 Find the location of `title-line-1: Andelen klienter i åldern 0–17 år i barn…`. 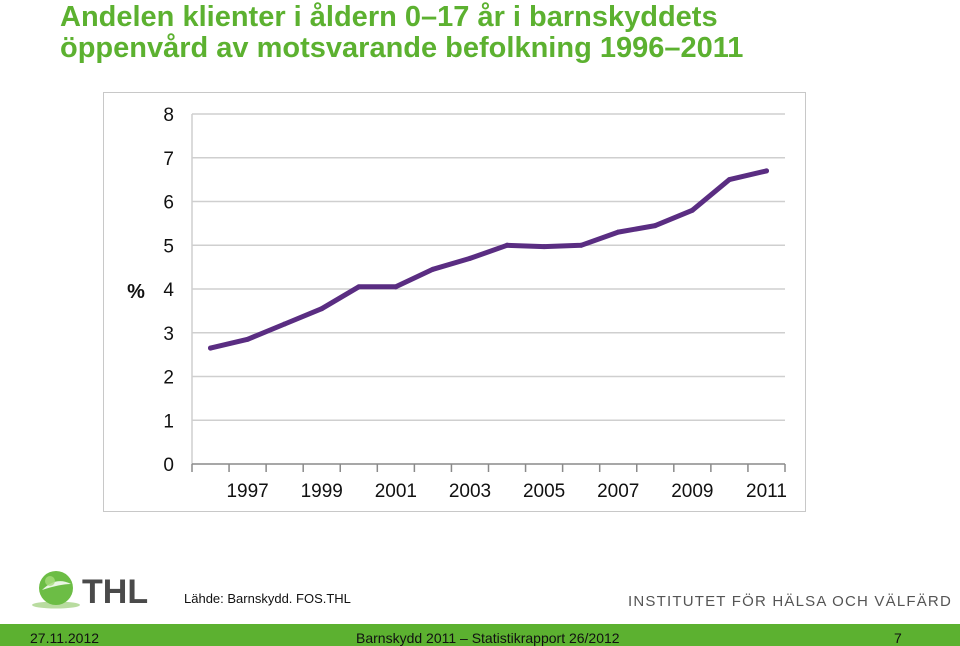

title-line-1: Andelen klienter i åldern 0–17 år i barn… is located at coordinates (389, 17).